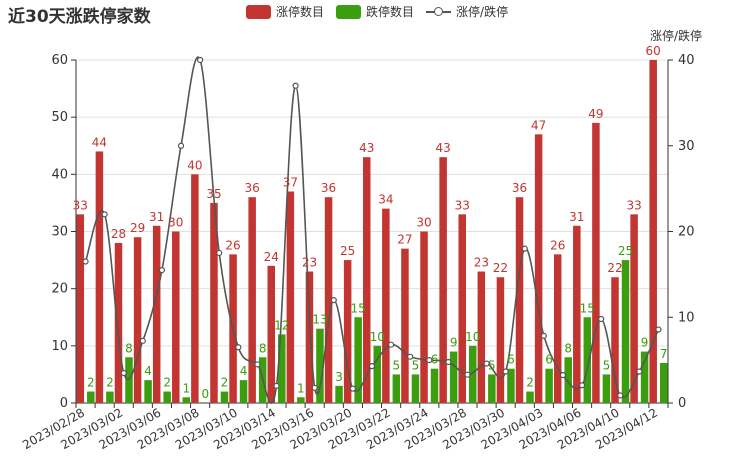 Image resolution: width=750 pixels, height=463 pixels. What do you see at coordinates (156, 217) in the screenshot?
I see `data-label-limit-up: 31` at bounding box center [156, 217].